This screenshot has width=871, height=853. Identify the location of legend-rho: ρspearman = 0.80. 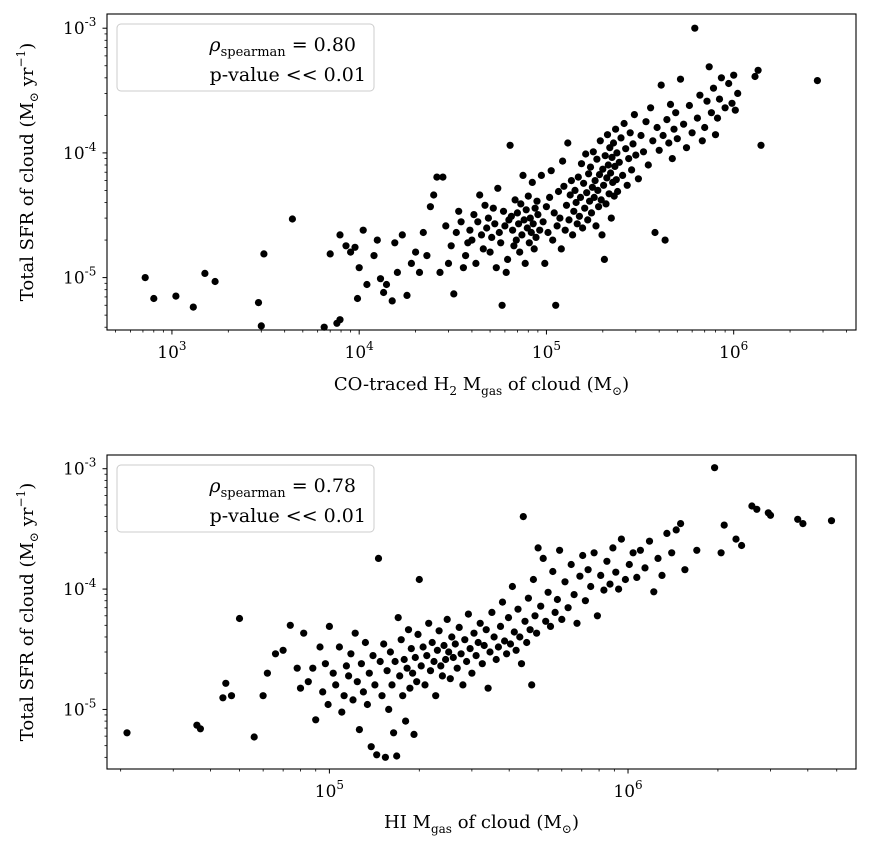
(282, 47).